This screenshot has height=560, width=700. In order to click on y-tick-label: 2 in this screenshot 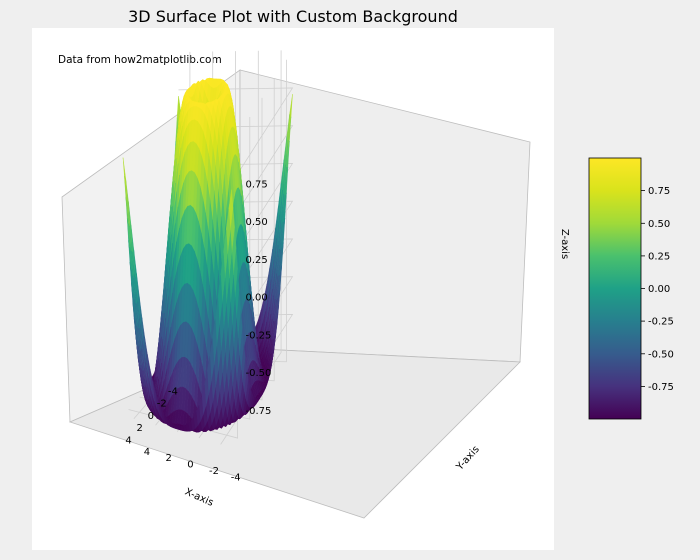, I will do `click(169, 458)`.